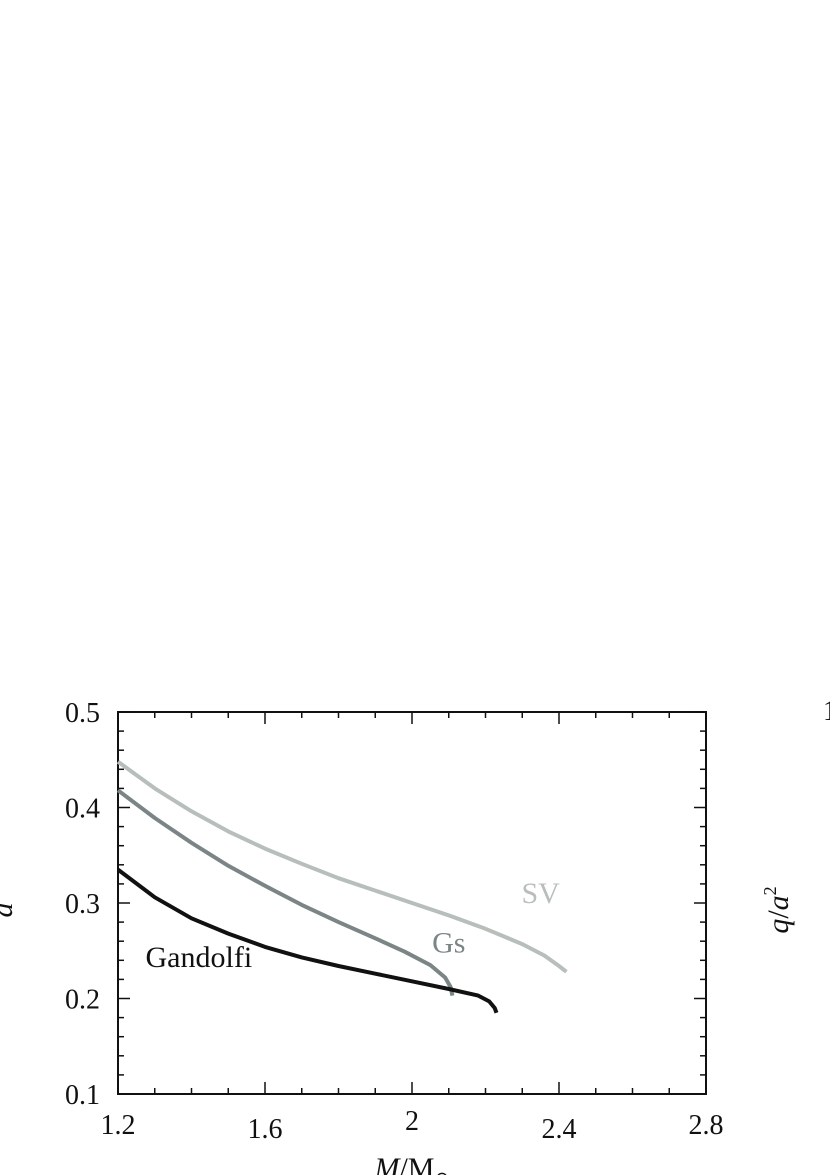 This screenshot has height=1175, width=830. What do you see at coordinates (706, 1125) in the screenshot?
I see `x-tick-label: 2.8` at bounding box center [706, 1125].